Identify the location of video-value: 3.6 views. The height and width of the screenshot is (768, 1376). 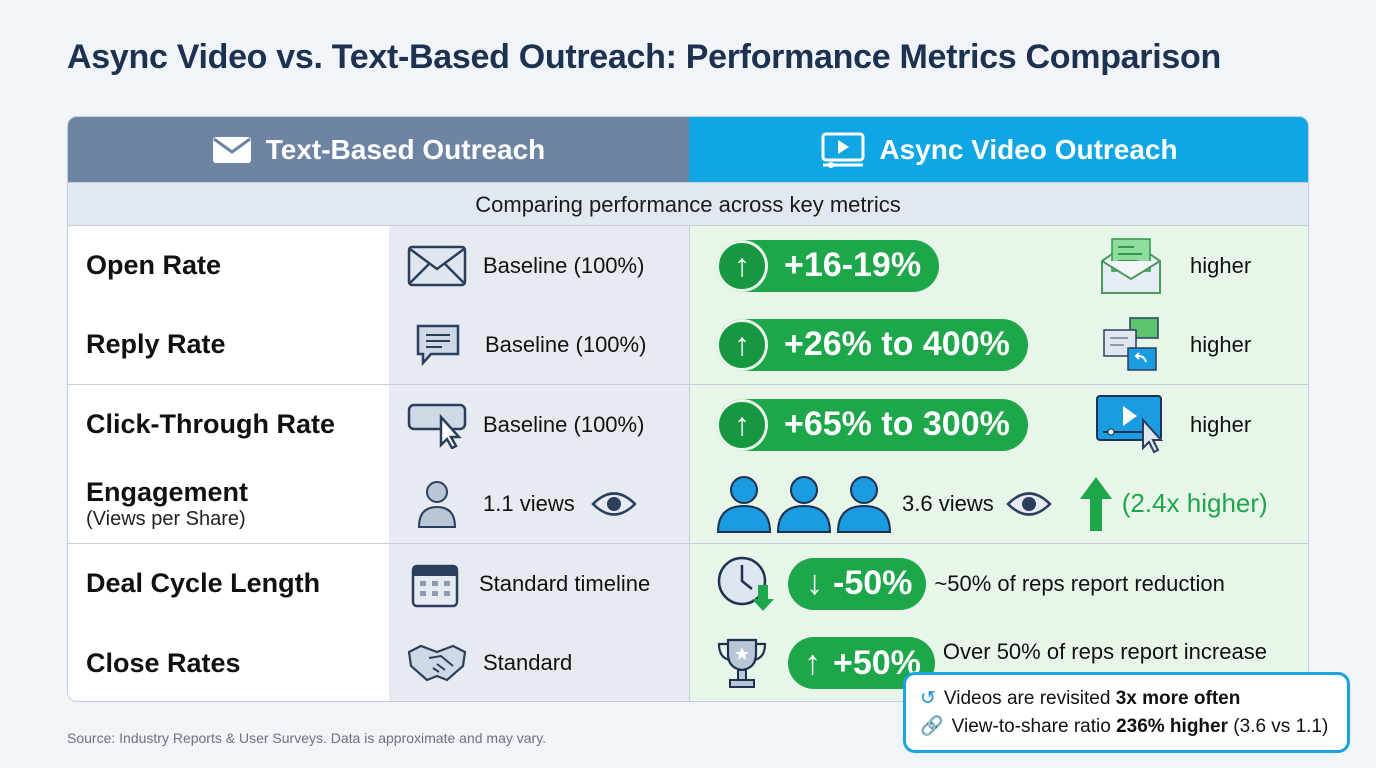
(948, 503).